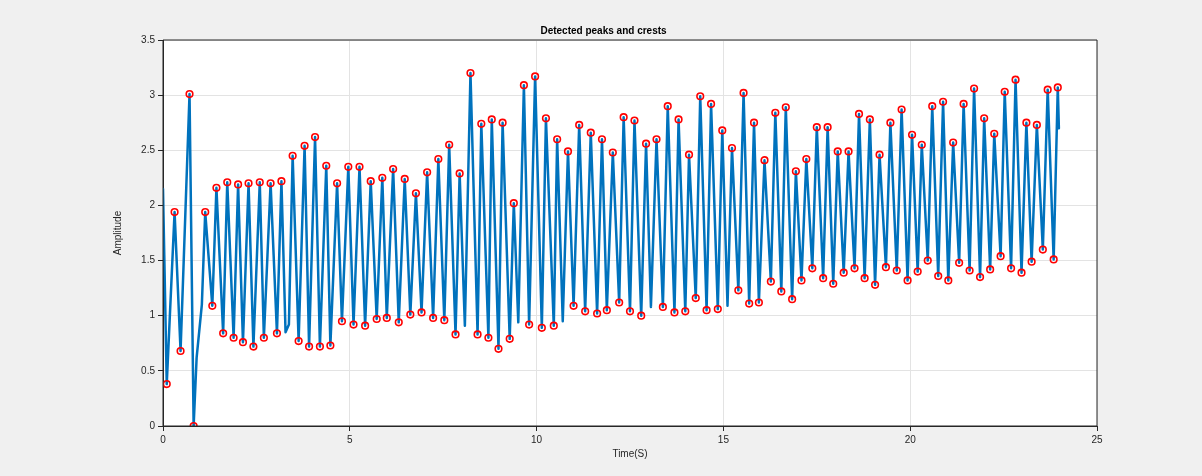 The height and width of the screenshot is (476, 1202). I want to click on y-tick-label: 0.5, so click(148, 370).